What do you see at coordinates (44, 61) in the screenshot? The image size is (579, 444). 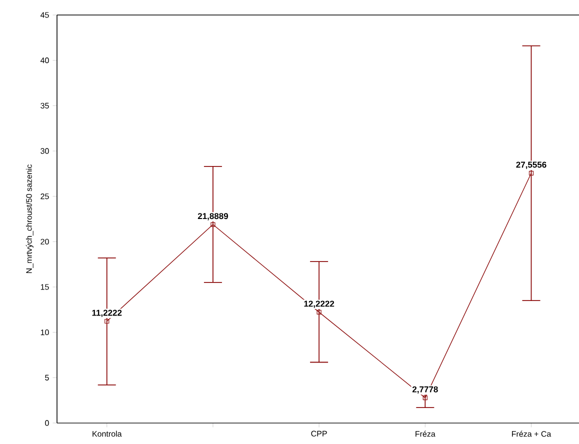 I see `y-tick-label: 40` at bounding box center [44, 61].